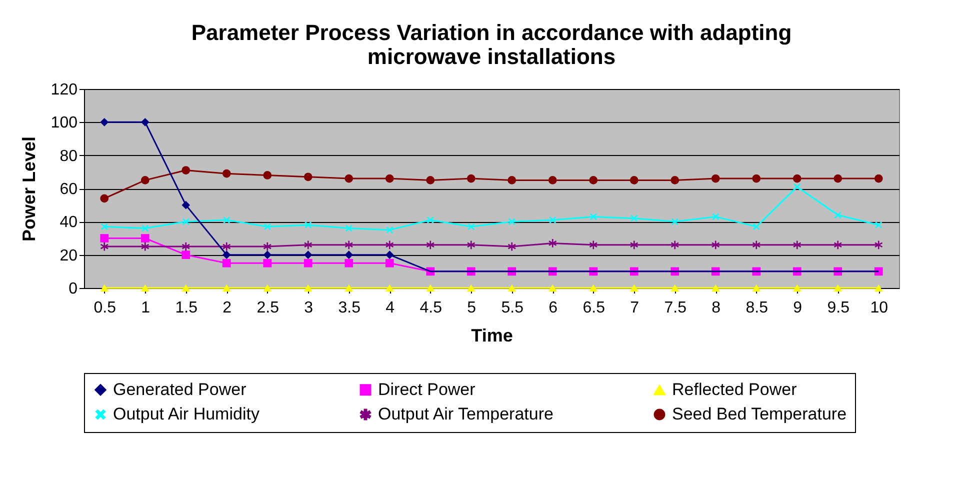  What do you see at coordinates (735, 390) in the screenshot?
I see `legend-label: Reflected Power` at bounding box center [735, 390].